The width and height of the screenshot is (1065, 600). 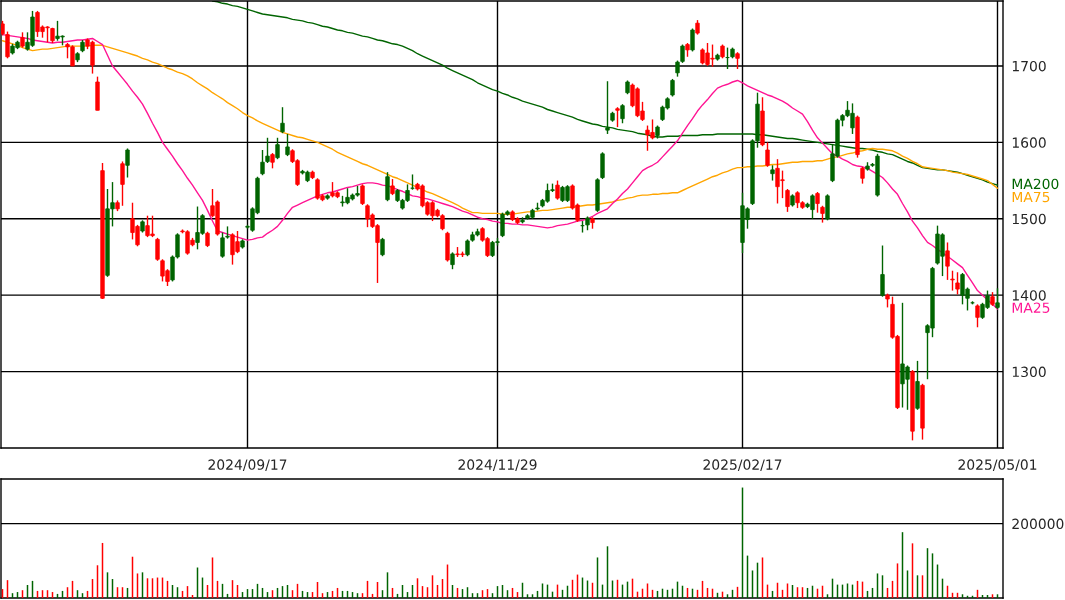 I want to click on y-tick-label: 1300, so click(x=1029, y=372).